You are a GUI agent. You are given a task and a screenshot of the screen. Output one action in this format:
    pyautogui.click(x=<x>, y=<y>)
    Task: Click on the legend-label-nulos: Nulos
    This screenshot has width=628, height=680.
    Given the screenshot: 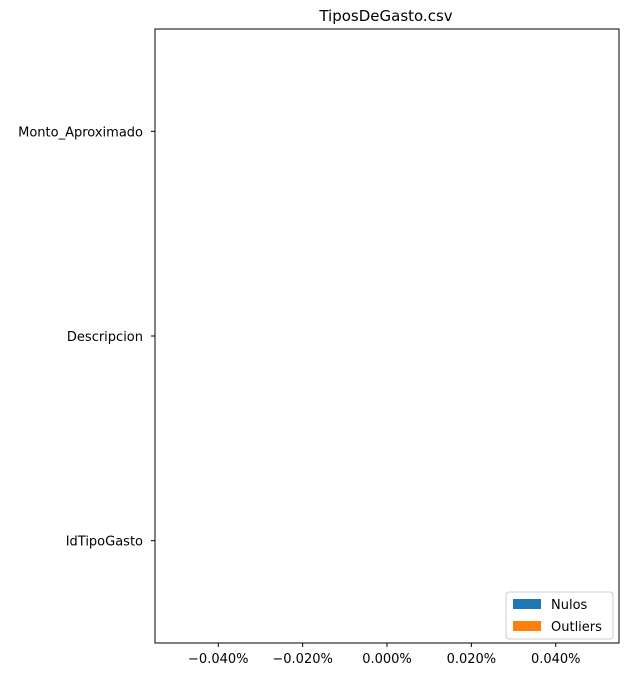 What is the action you would take?
    pyautogui.click(x=569, y=605)
    